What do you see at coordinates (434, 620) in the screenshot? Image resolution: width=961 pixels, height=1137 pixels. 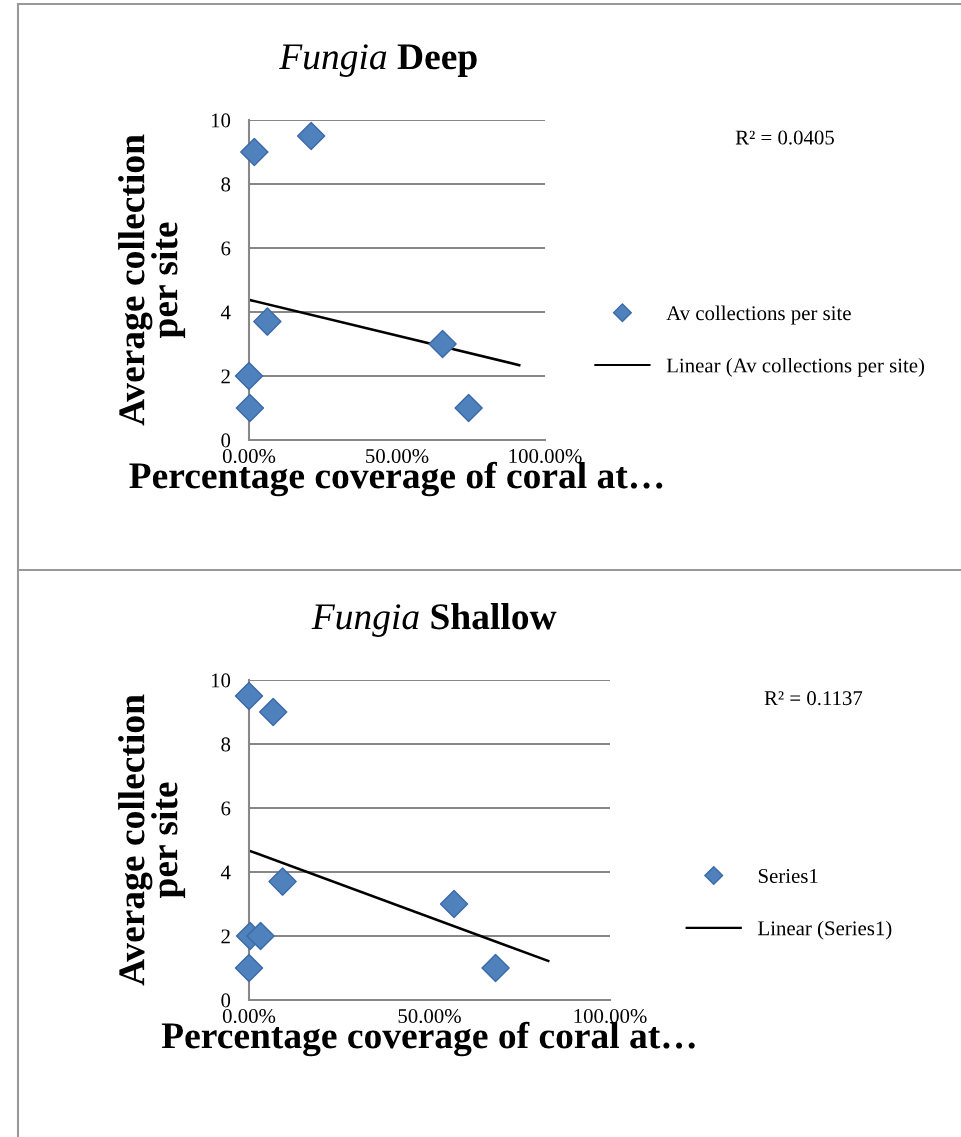 I see `chart-title: Fungia Shallow` at bounding box center [434, 620].